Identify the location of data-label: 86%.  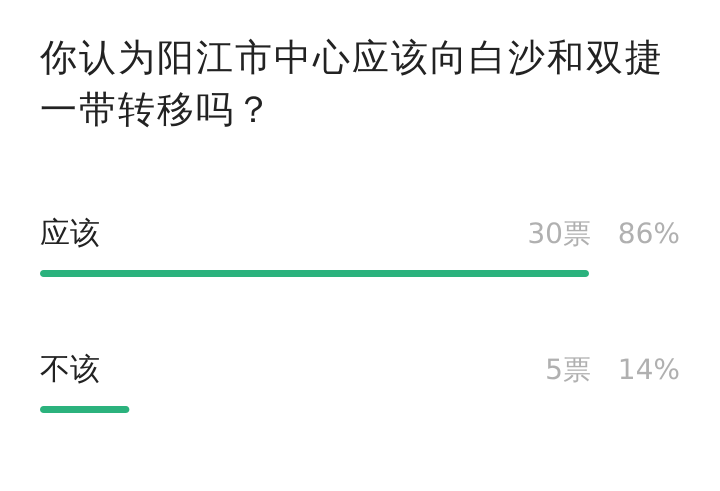
(649, 233).